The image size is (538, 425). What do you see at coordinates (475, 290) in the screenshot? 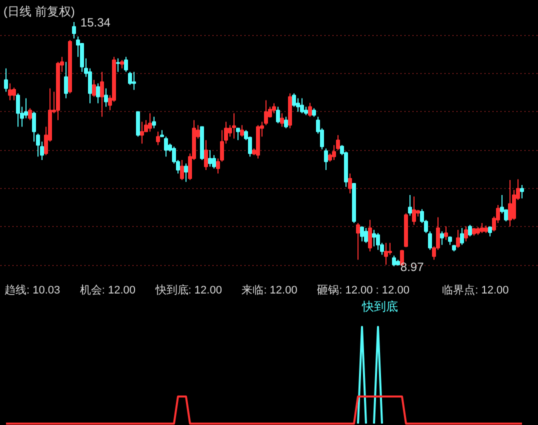
I see `text: 临界点: 12.00` at bounding box center [475, 290].